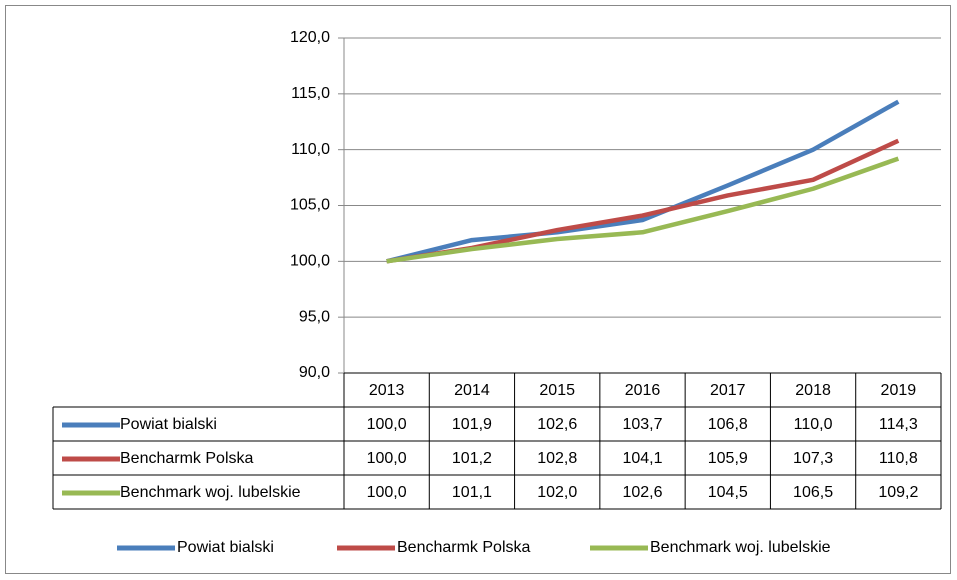 The image size is (957, 580). I want to click on table-value: 114,3, so click(898, 424).